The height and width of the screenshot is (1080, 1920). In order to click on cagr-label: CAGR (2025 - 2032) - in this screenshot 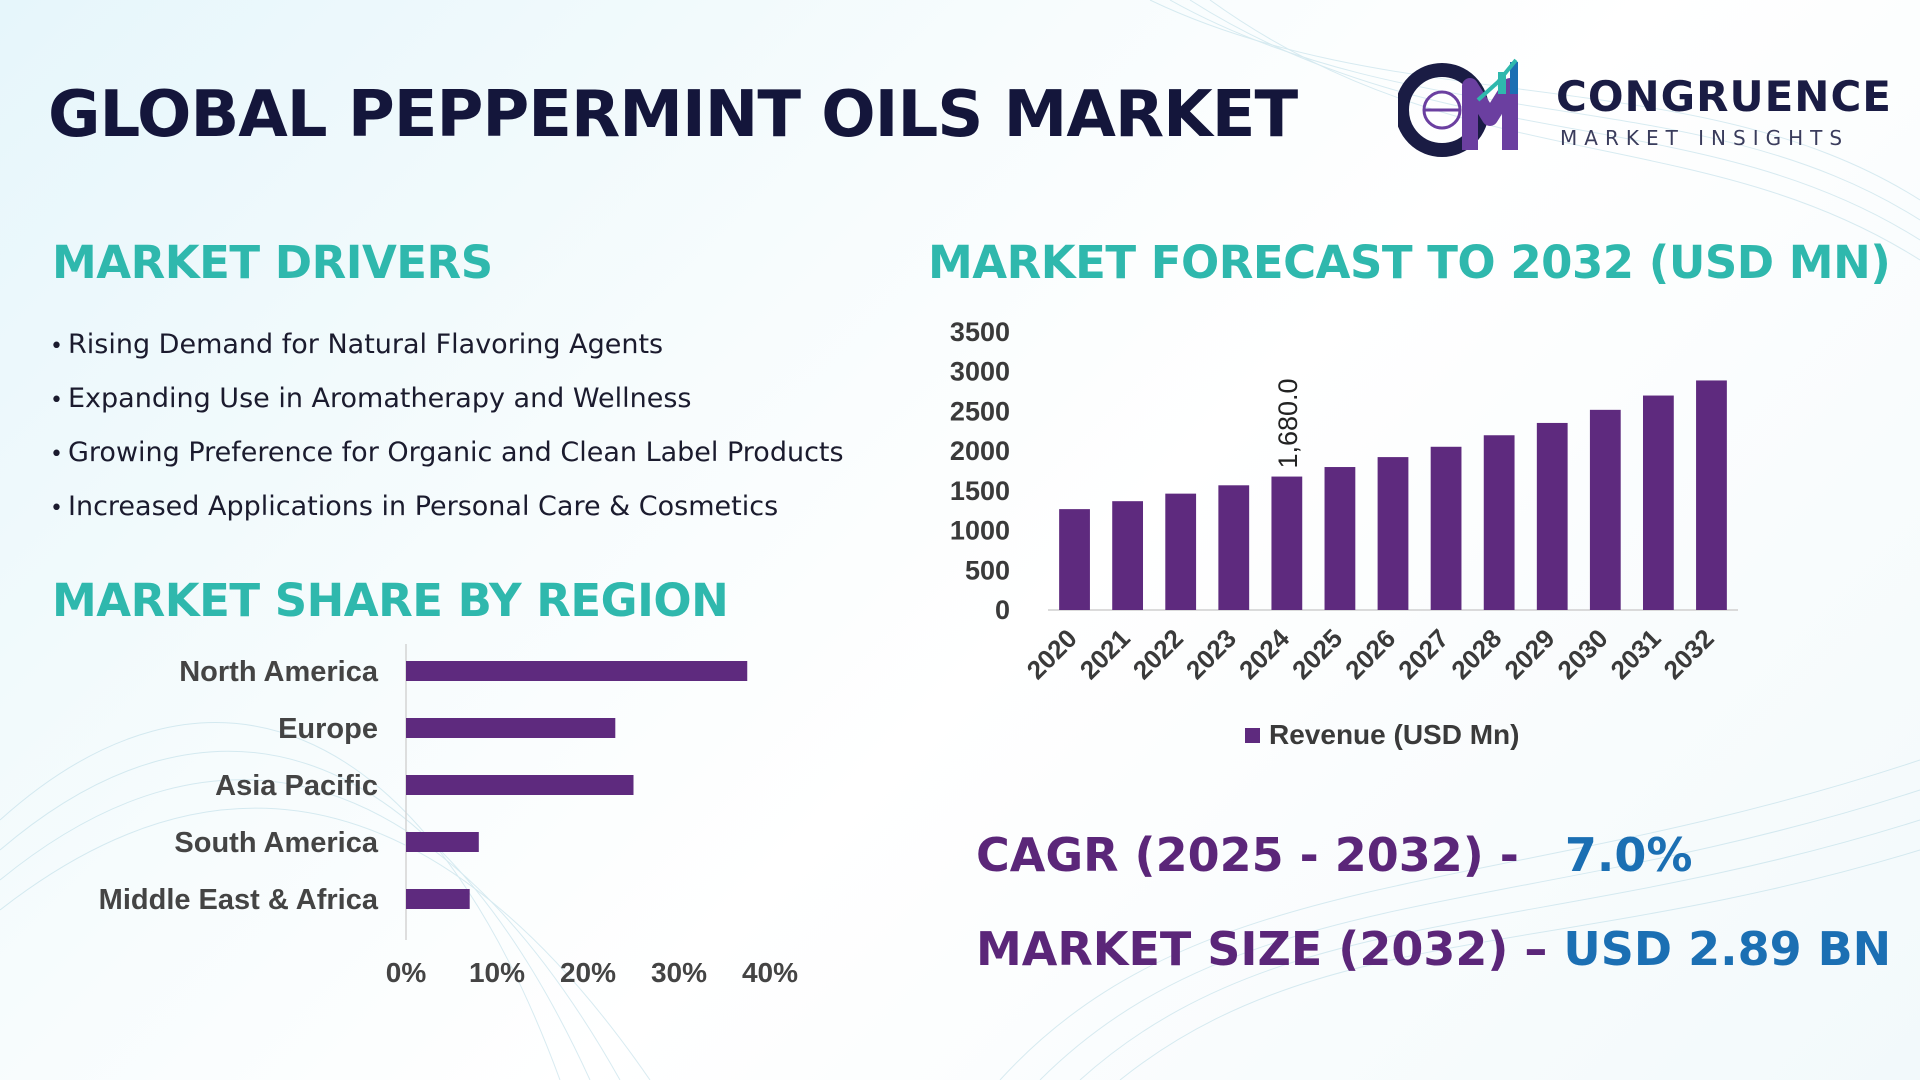, I will do `click(1247, 855)`.